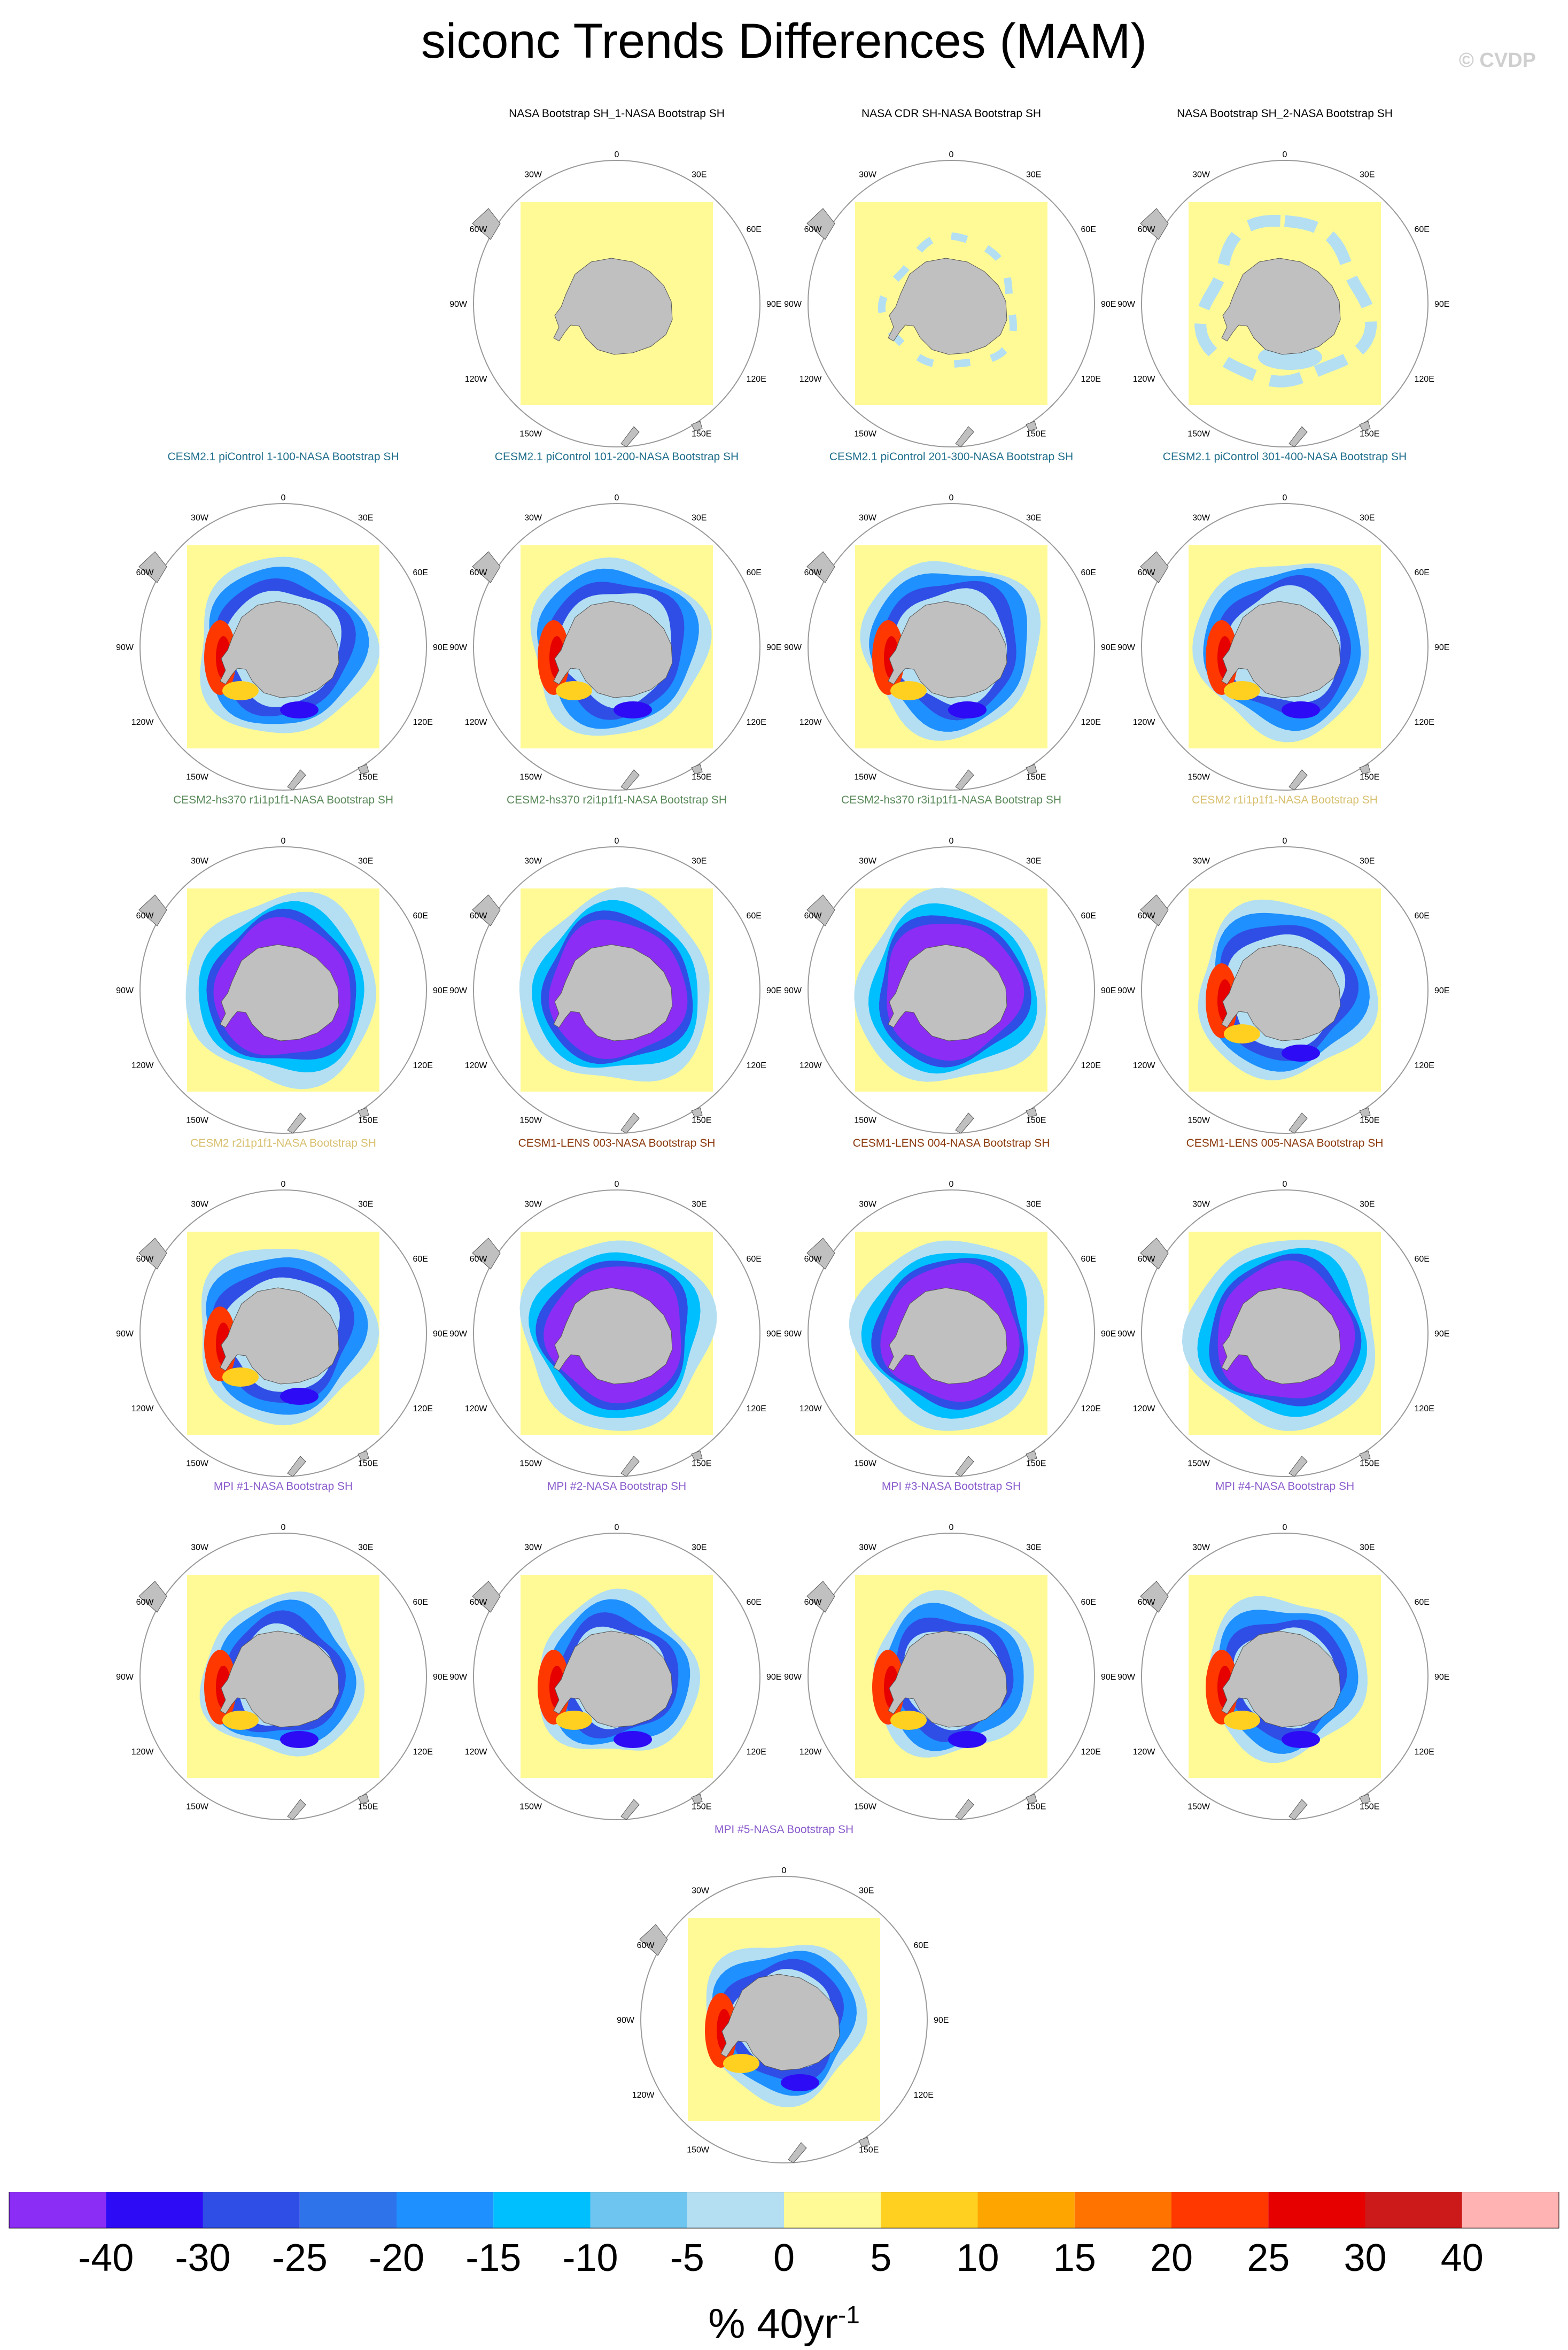  What do you see at coordinates (283, 1143) in the screenshot?
I see `panel-title: CESM2 r2i1p1f1-NASA Bootstrap SH` at bounding box center [283, 1143].